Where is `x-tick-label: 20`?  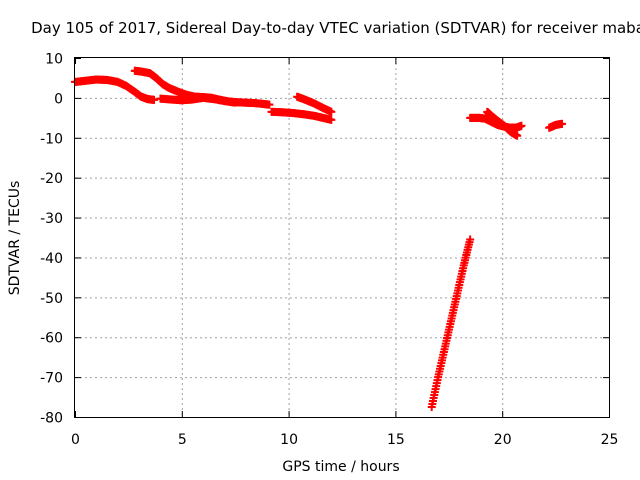
x-tick-label: 20 is located at coordinates (503, 440).